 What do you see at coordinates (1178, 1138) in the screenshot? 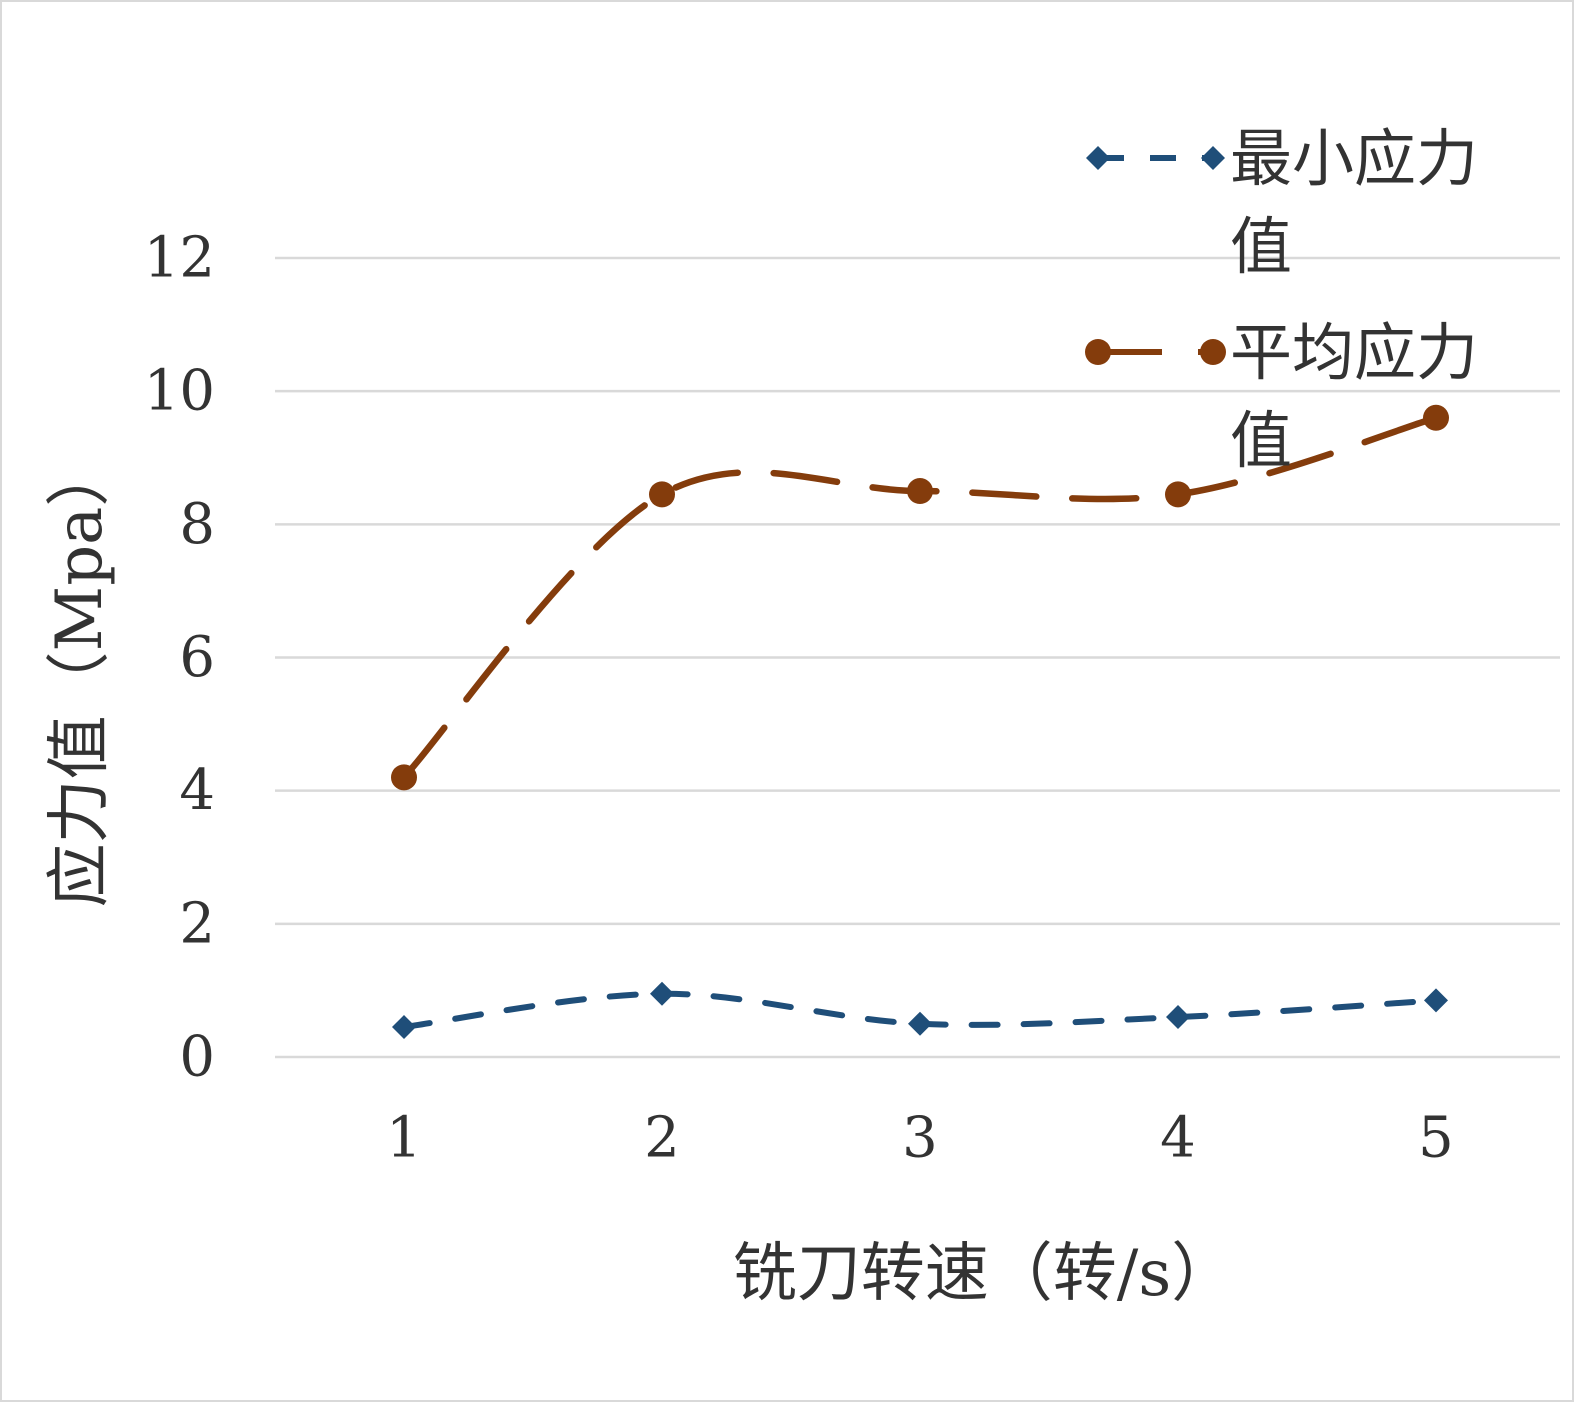
I see `x-tick-label: 4` at bounding box center [1178, 1138].